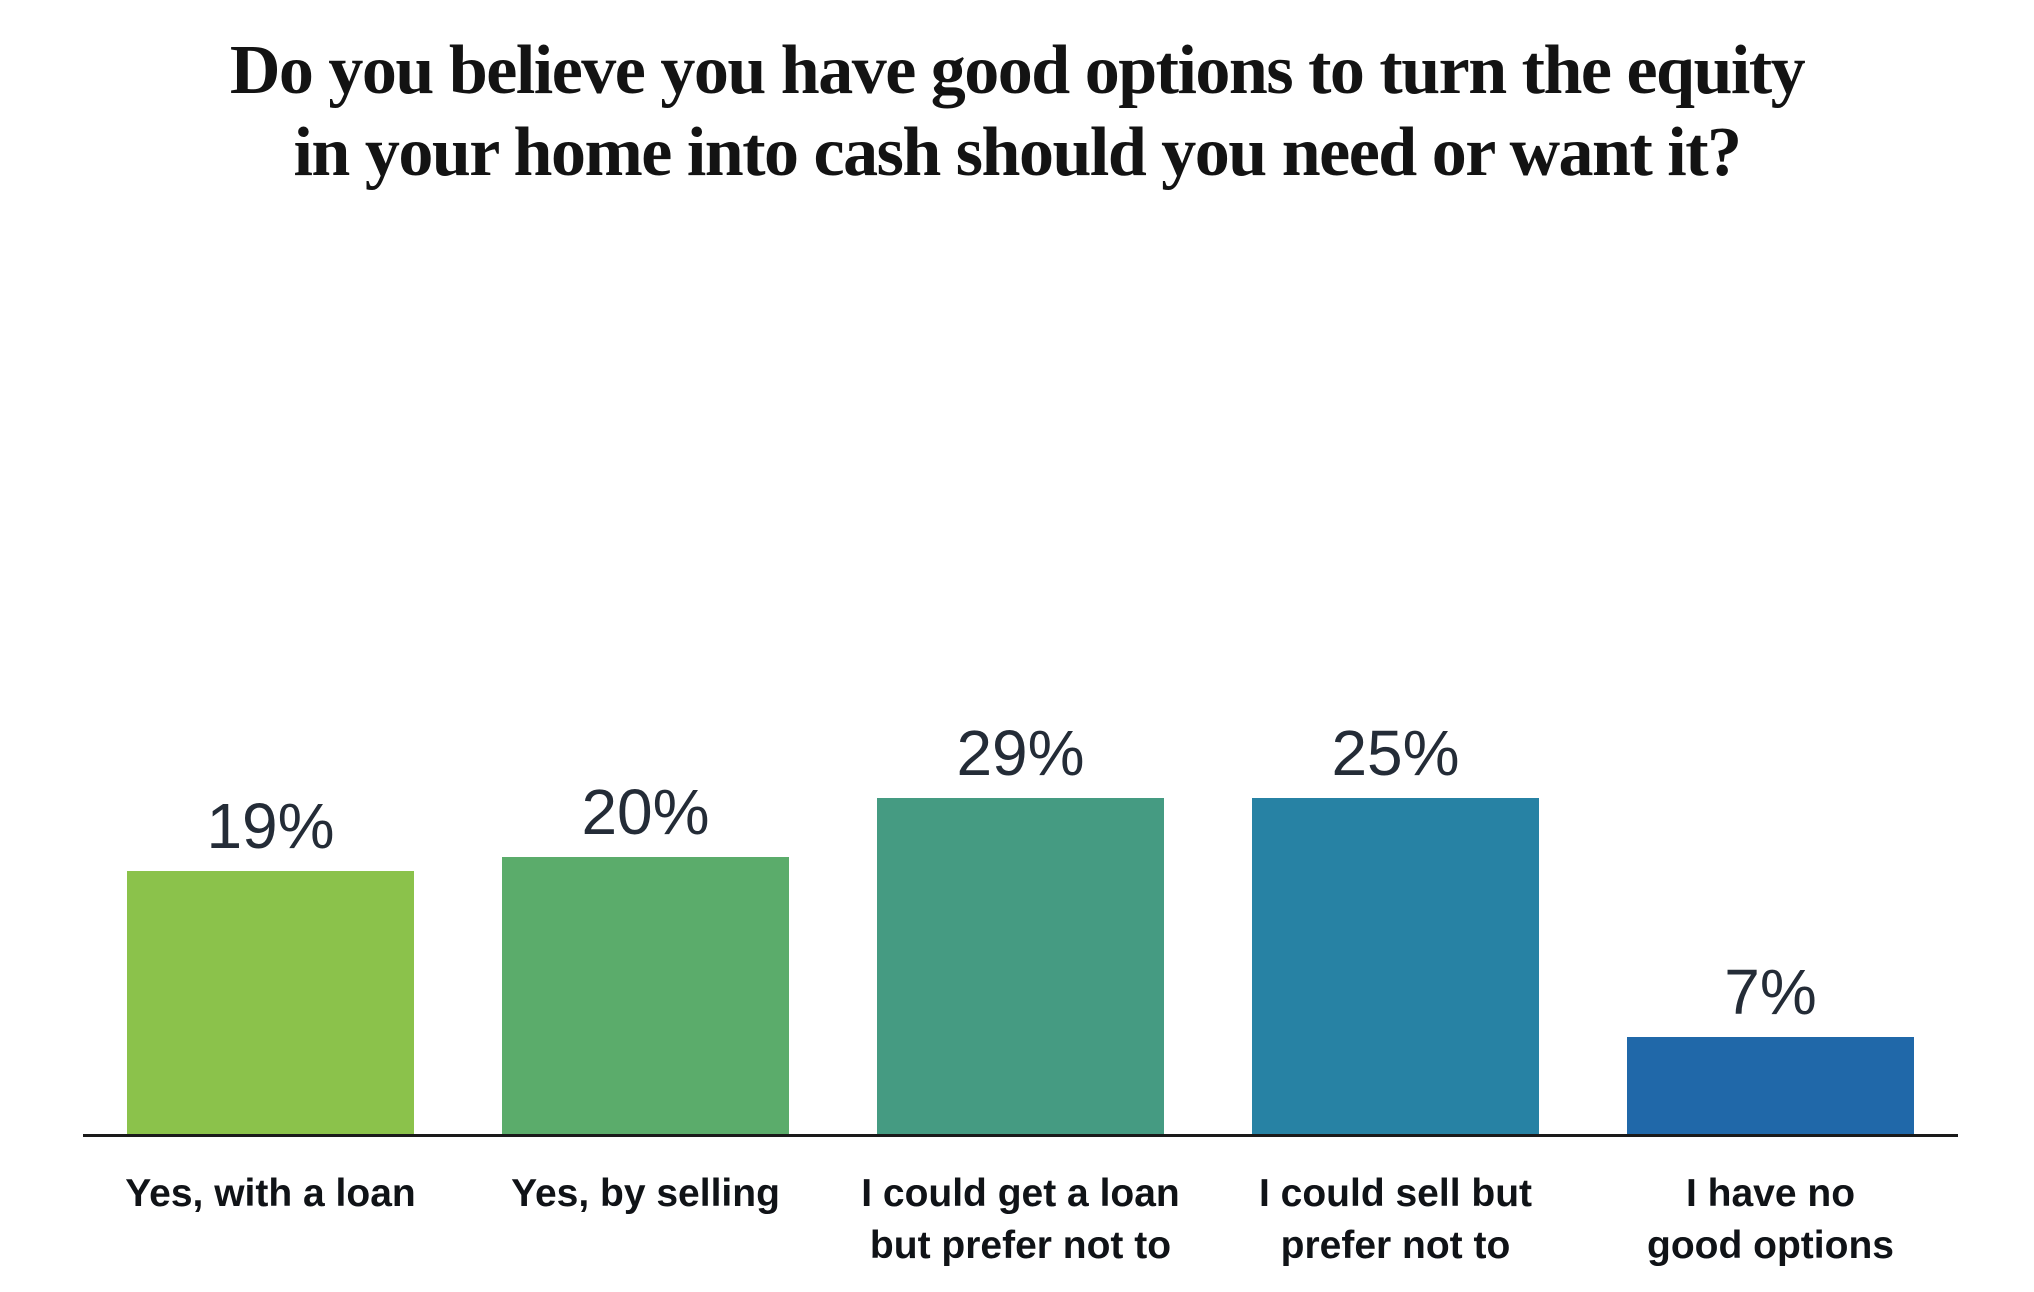 This screenshot has width=2034, height=1292. What do you see at coordinates (270, 826) in the screenshot?
I see `bar-value-label: 19%` at bounding box center [270, 826].